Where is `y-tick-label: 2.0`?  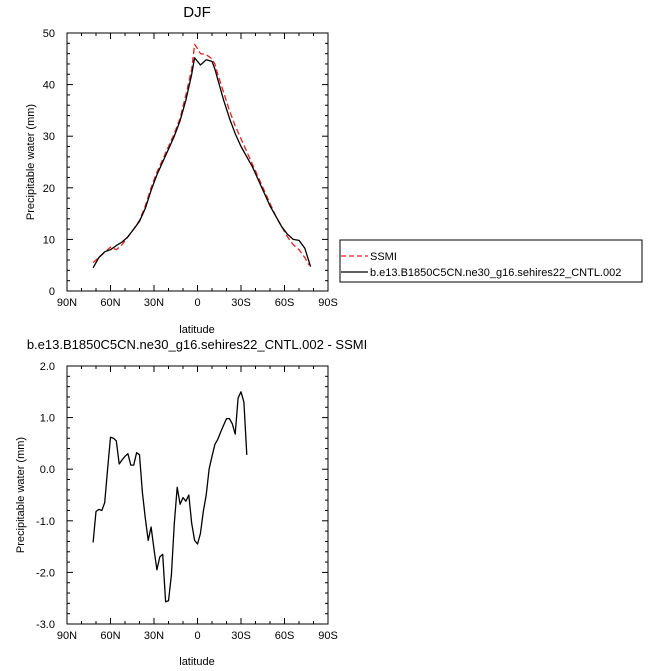
y-tick-label: 2.0 is located at coordinates (47, 367).